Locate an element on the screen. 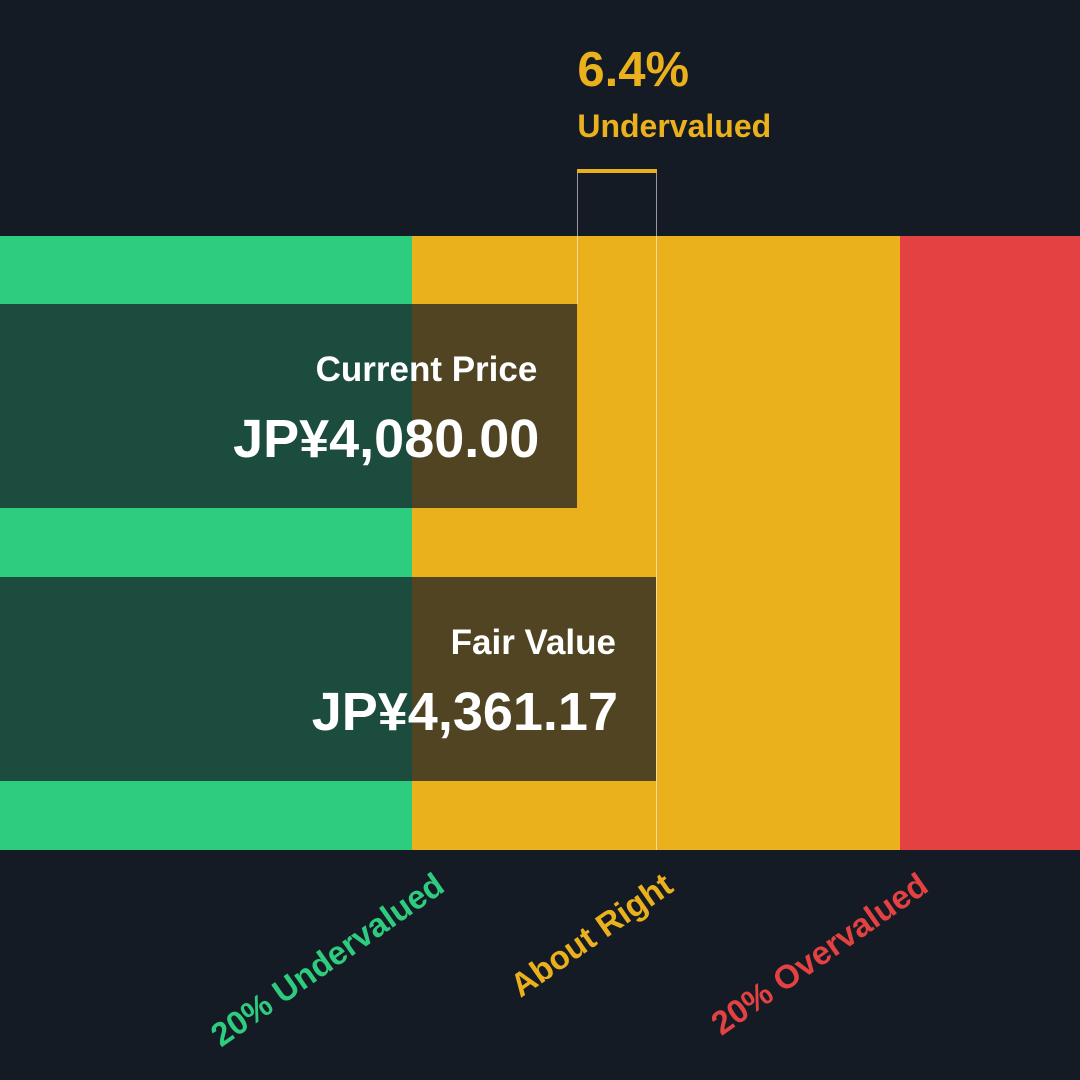 Image resolution: width=1080 pixels, height=1080 pixels. discount-percent: 6.4% is located at coordinates (633, 70).